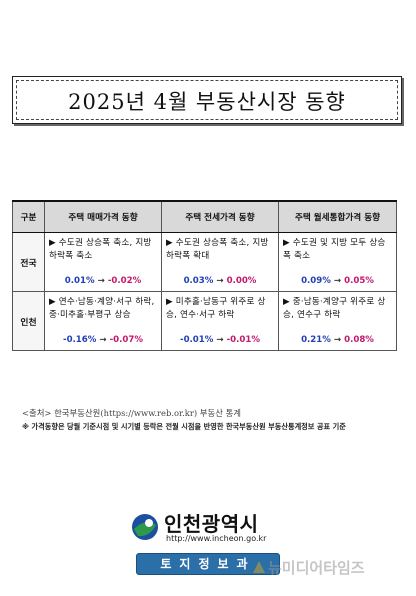 The height and width of the screenshot is (596, 416). What do you see at coordinates (103, 262) in the screenshot?
I see `table-cell: ▶ 수도권 상승폭 축소, 지방 하락폭 축소 0.01% → -0.02%` at bounding box center [103, 262].